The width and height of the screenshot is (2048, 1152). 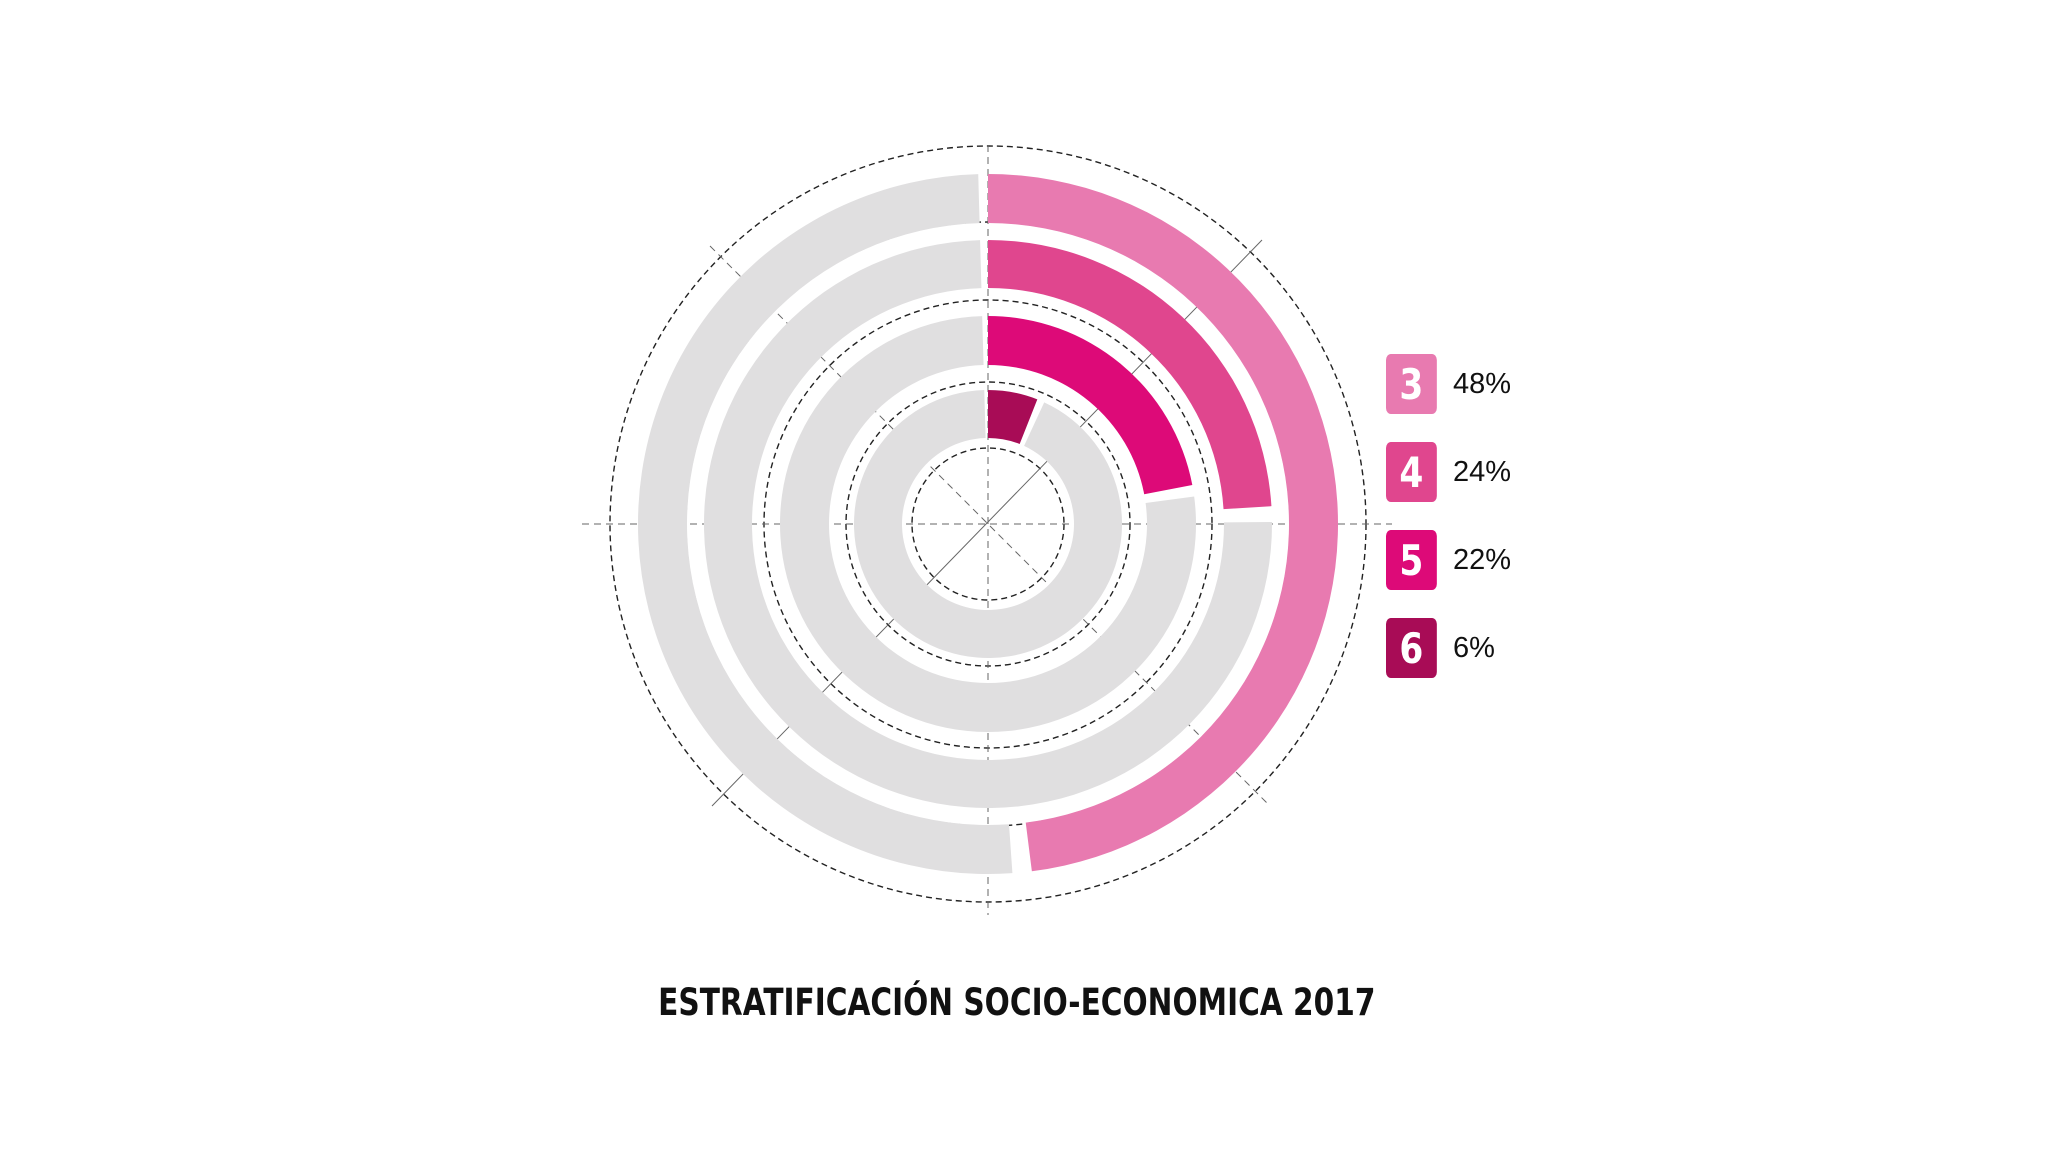 What do you see at coordinates (1474, 647) in the screenshot?
I see `legend-value-6: 6%` at bounding box center [1474, 647].